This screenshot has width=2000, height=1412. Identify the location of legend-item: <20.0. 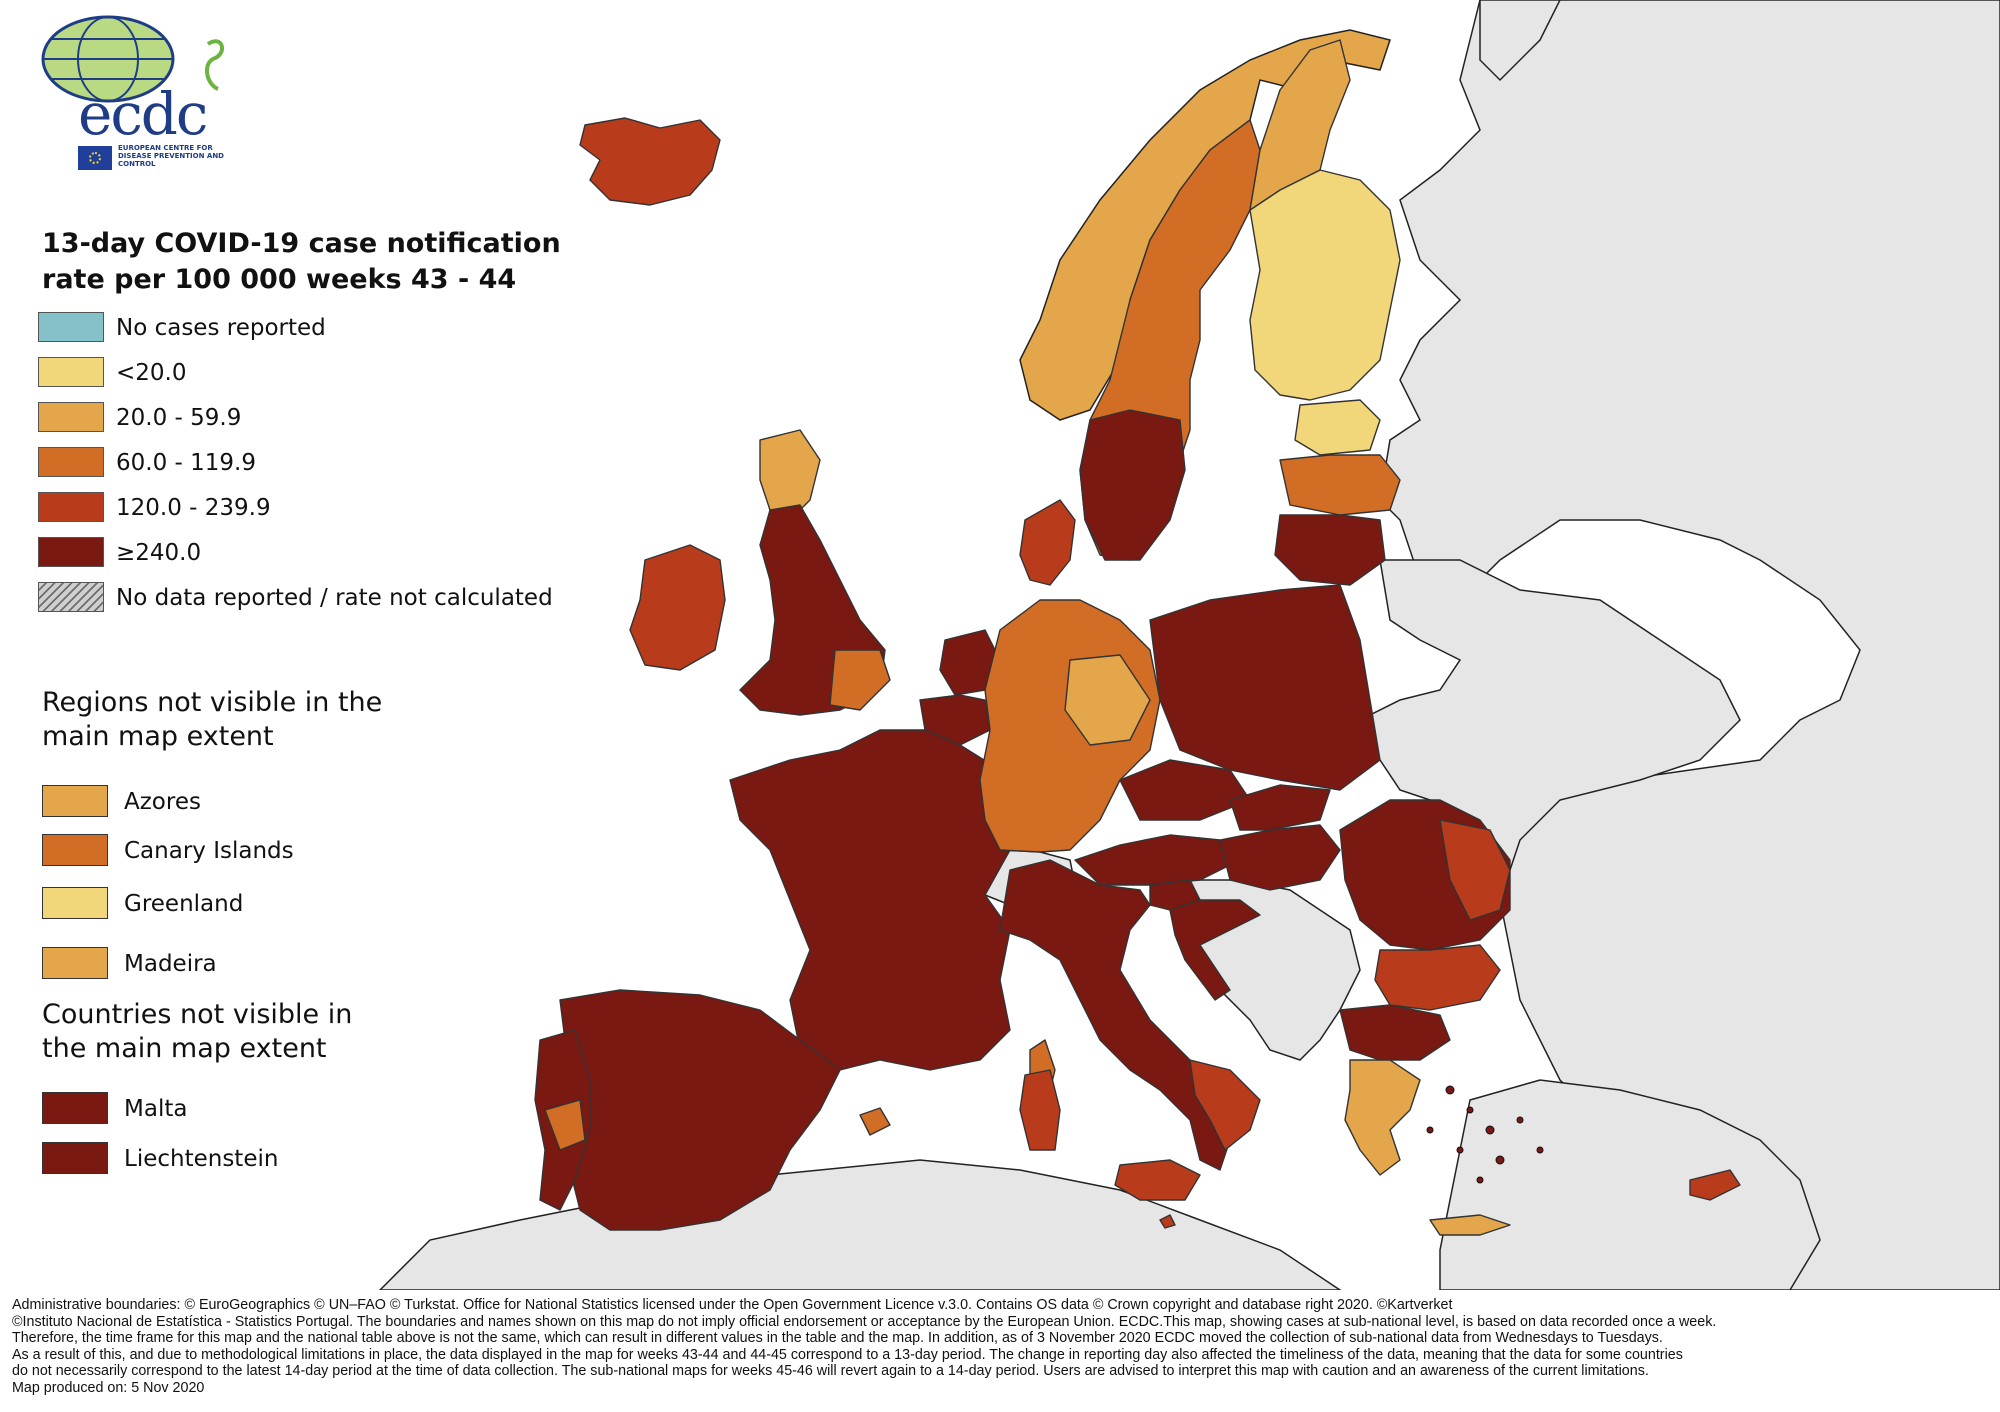
(288, 372).